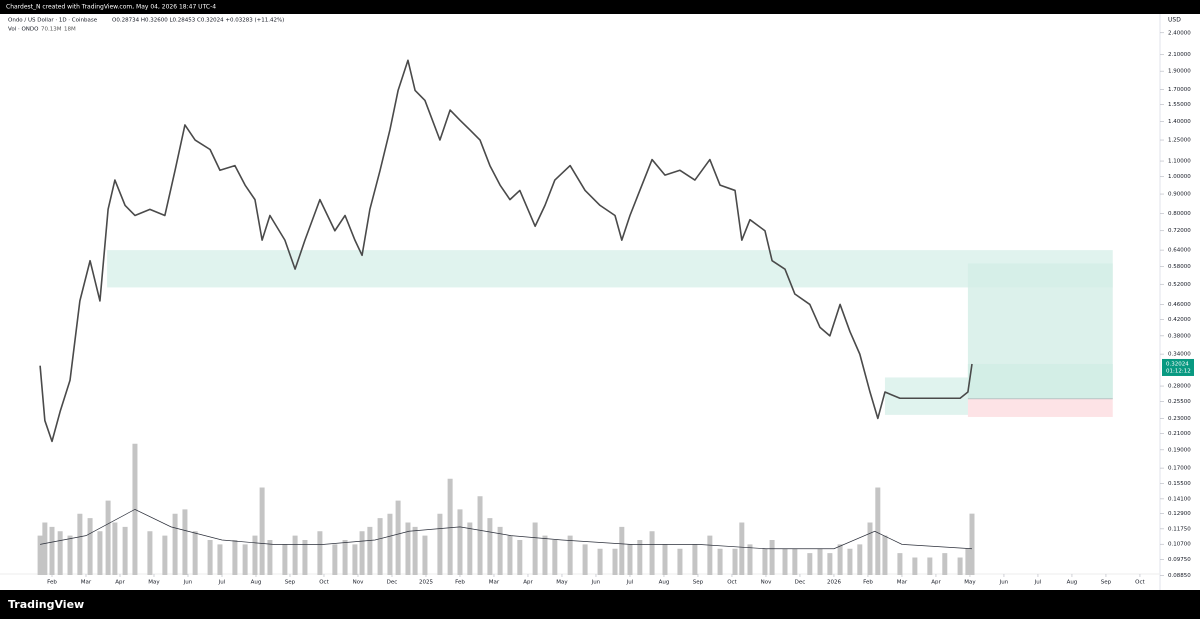 This screenshot has height=619, width=1200. What do you see at coordinates (1179, 529) in the screenshot?
I see `y-tick-label: 0.11750` at bounding box center [1179, 529].